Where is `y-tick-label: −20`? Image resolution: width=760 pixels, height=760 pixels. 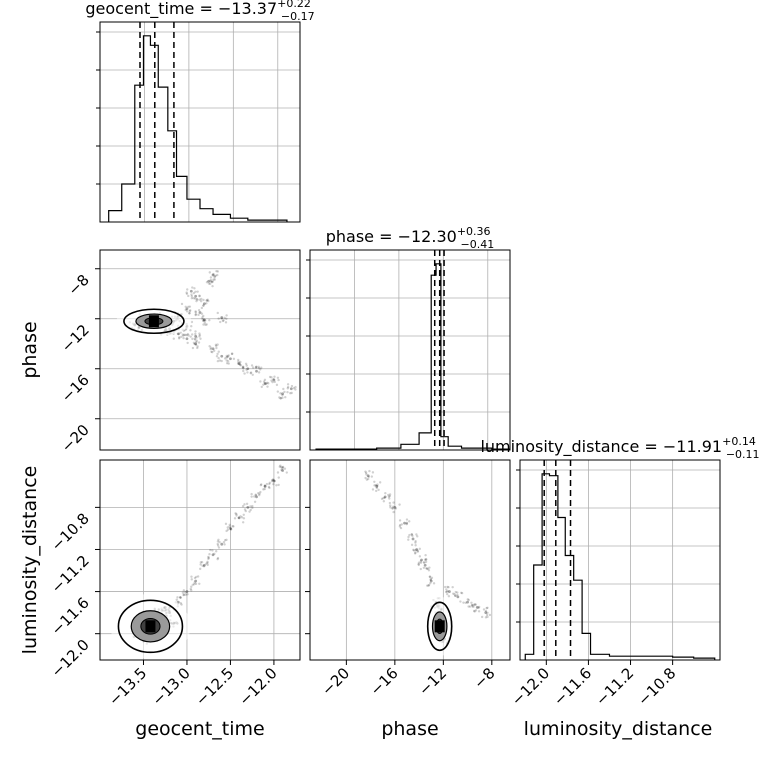 y-tick-label: −20 is located at coordinates (75, 438).